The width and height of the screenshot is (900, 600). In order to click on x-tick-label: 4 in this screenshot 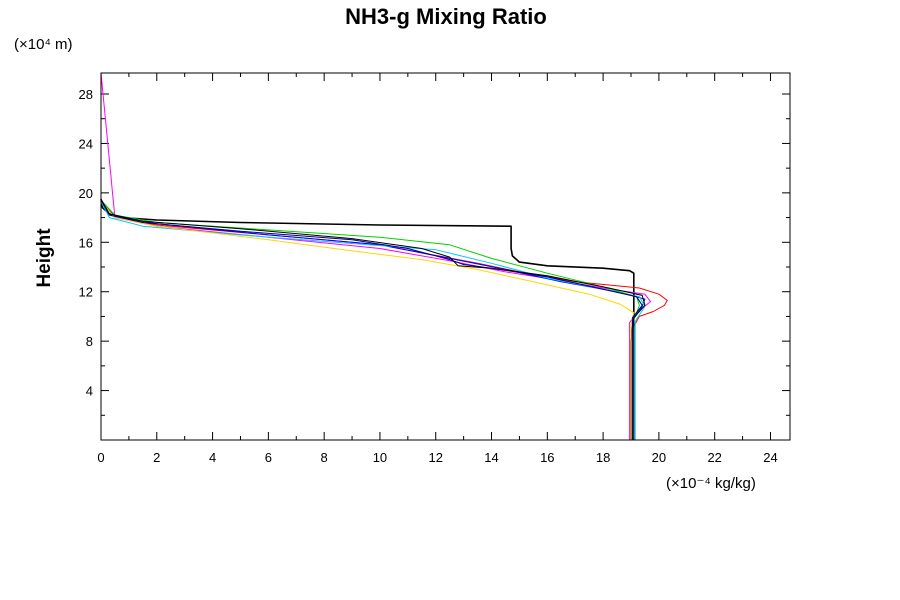, I will do `click(212, 457)`.